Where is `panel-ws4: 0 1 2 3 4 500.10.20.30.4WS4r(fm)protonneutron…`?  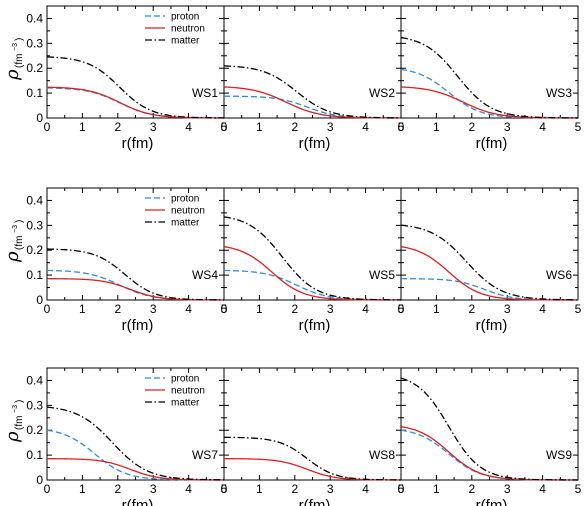 panel-ws4: 0 1 2 3 4 500.10.20.30.4WS4r(fm)protonneutron… is located at coordinates (127, 260).